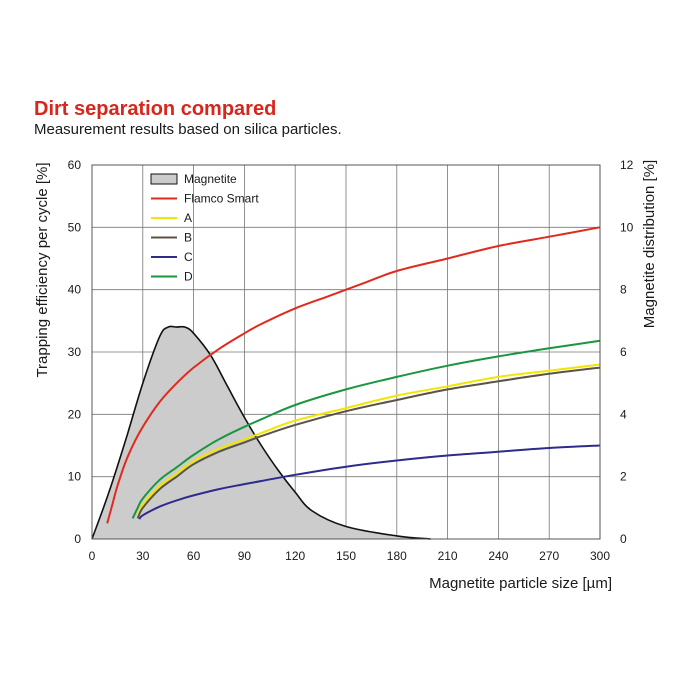 The height and width of the screenshot is (700, 700). What do you see at coordinates (221, 199) in the screenshot?
I see `legend-label-flamco-smart: Flamco Smart` at bounding box center [221, 199].